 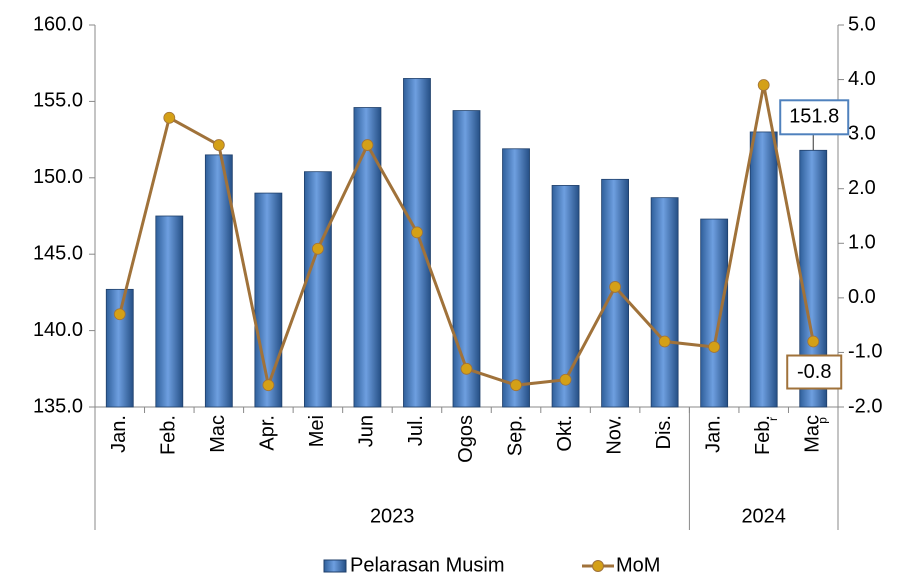 I want to click on x-tick-note: p, so click(x=822, y=420).